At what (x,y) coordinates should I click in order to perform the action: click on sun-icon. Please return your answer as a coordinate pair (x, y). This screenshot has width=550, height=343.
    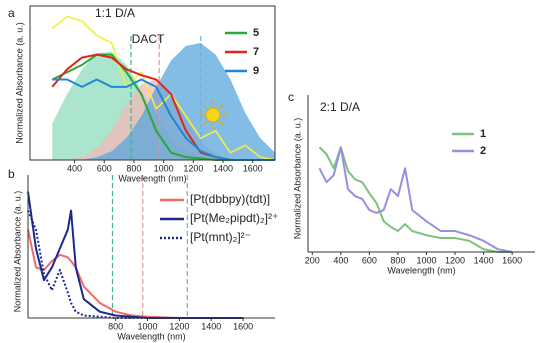
    Looking at the image, I should click on (213, 115).